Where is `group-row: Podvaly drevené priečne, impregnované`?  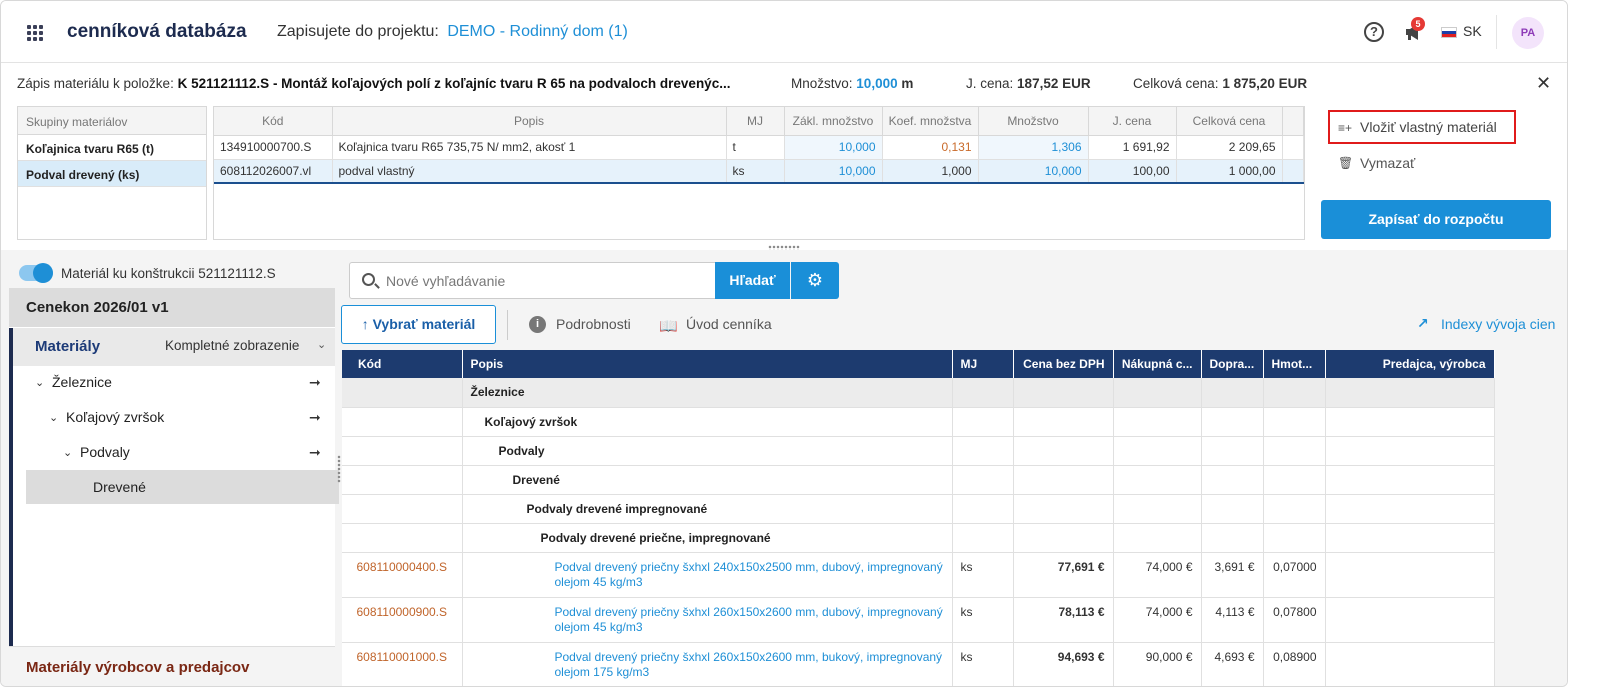 group-row: Podvaly drevené priečne, impregnované is located at coordinates (918, 538).